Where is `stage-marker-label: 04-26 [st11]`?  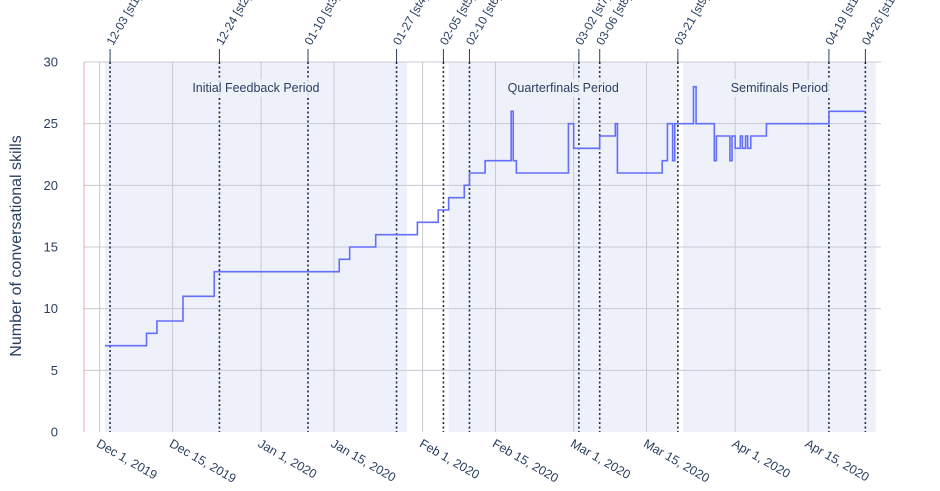 stage-marker-label: 04-26 [st11] is located at coordinates (880, 24).